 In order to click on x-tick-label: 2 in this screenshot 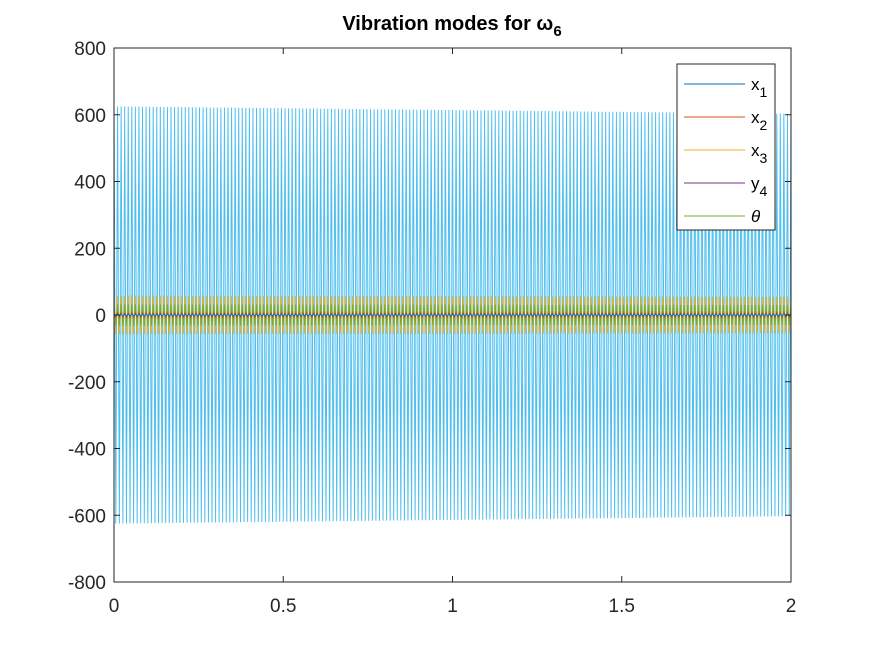, I will do `click(791, 606)`.